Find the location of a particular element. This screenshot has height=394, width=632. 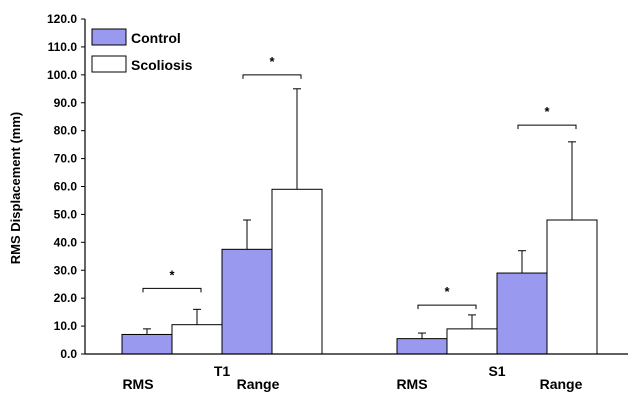

bar-control-t1-rms is located at coordinates (147, 344).